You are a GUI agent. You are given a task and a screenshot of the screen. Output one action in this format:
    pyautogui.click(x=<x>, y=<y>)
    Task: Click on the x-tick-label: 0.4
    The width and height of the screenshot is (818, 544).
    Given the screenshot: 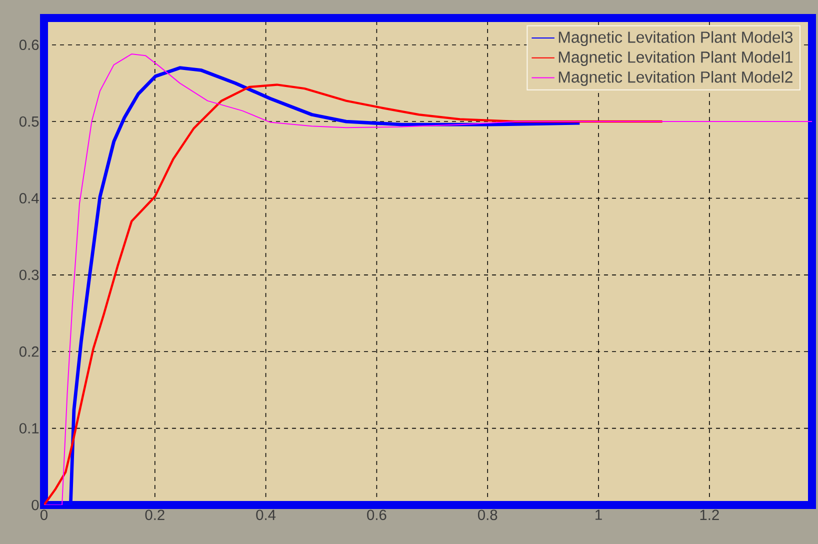 What is the action you would take?
    pyautogui.click(x=266, y=515)
    